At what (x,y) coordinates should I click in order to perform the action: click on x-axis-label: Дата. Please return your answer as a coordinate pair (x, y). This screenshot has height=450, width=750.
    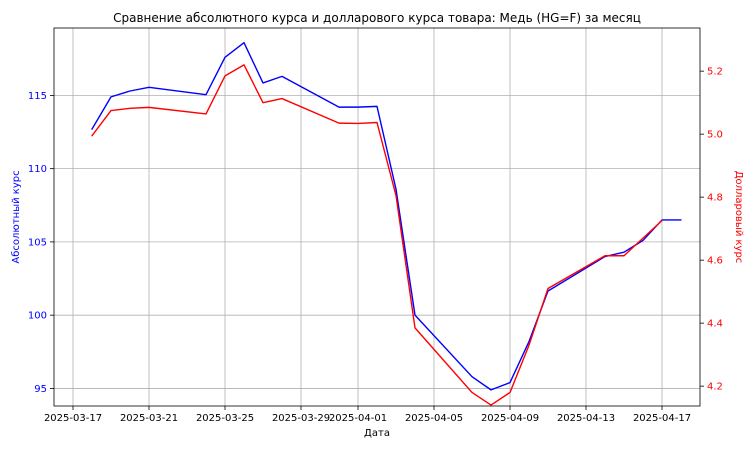
    Looking at the image, I should click on (377, 433).